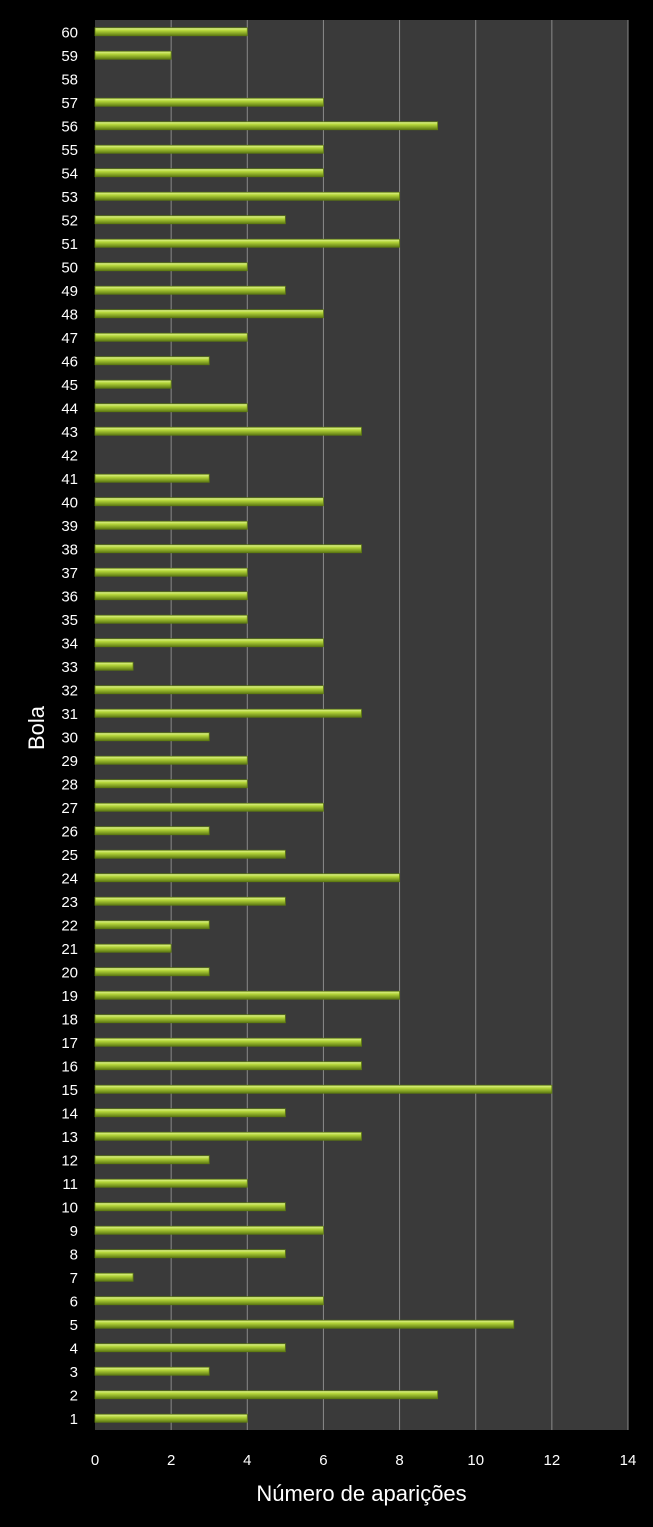 This screenshot has height=1527, width=653. I want to click on y-tick-label: 27, so click(69, 808).